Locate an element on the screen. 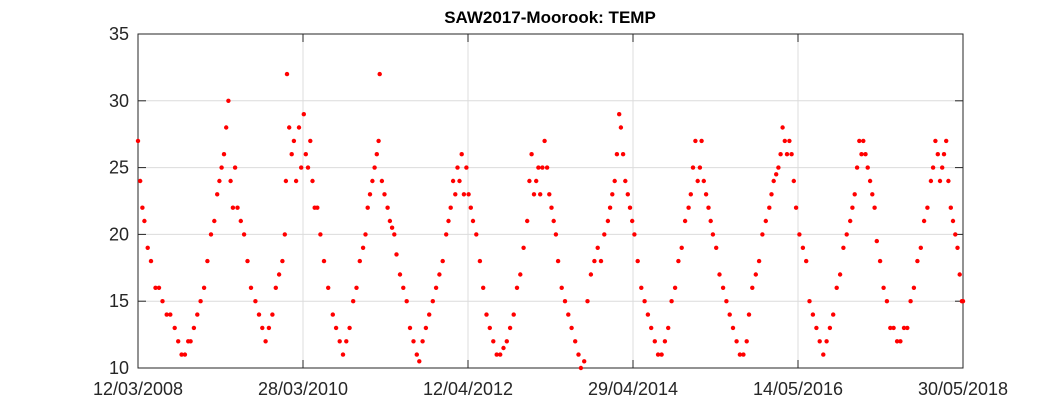 The image size is (1063, 413). x-tick-label: 28/03/2010 is located at coordinates (303, 389).